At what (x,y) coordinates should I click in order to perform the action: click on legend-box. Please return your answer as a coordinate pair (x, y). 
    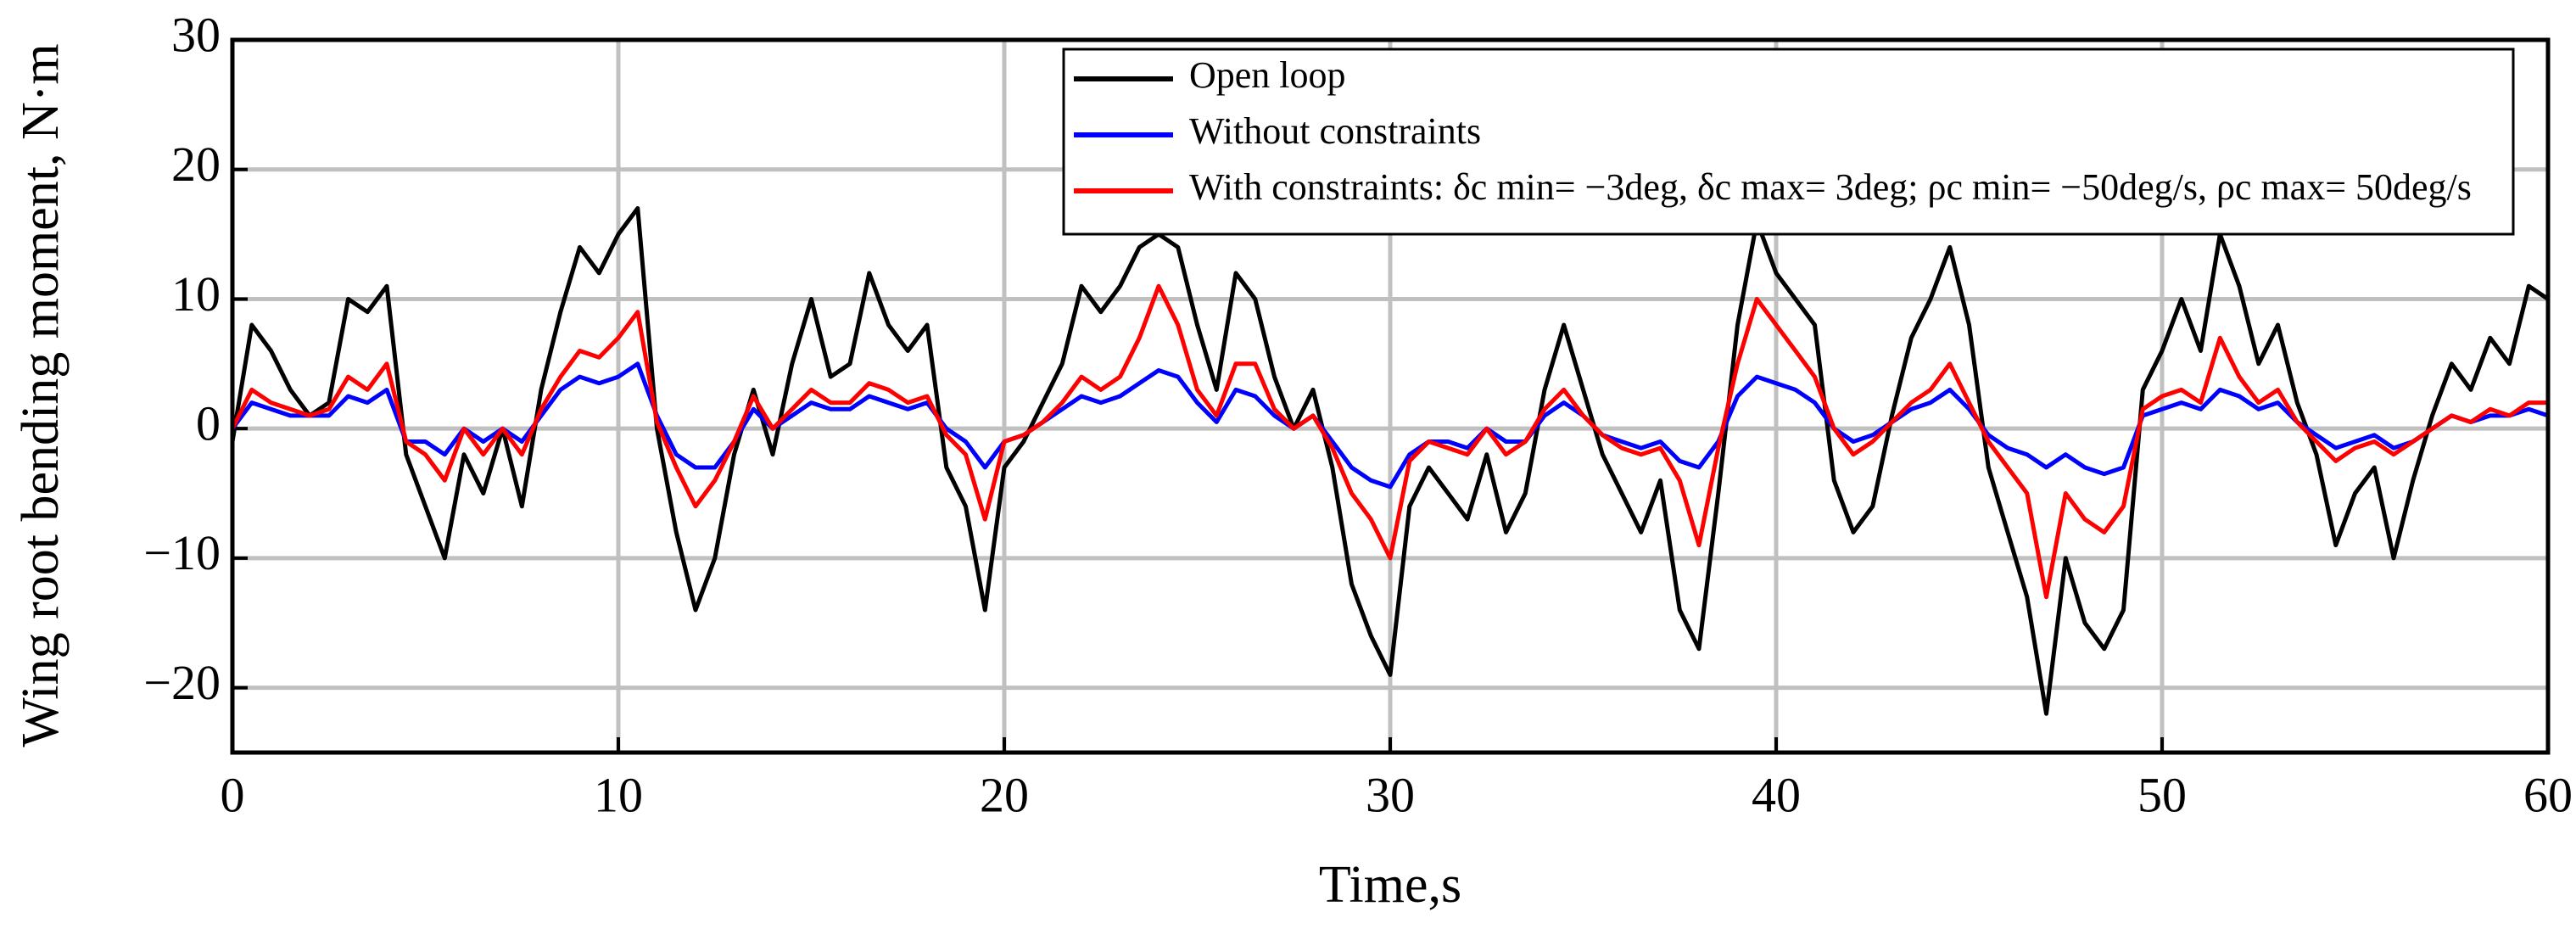
    Looking at the image, I should click on (1788, 142).